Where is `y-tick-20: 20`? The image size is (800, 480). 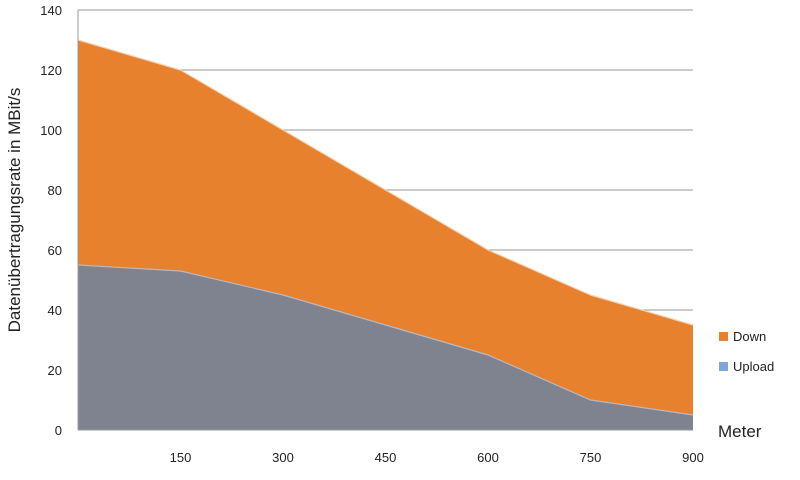
y-tick-20: 20 is located at coordinates (55, 370).